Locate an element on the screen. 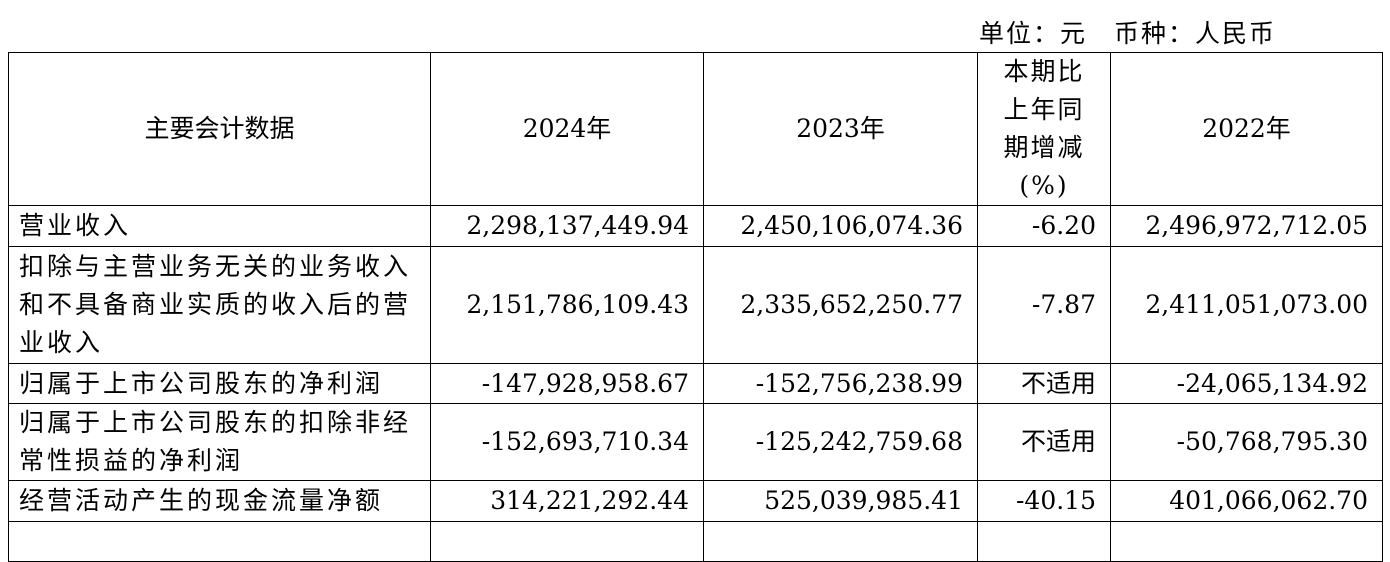  cell: 401,066,062.70 is located at coordinates (1246, 501).